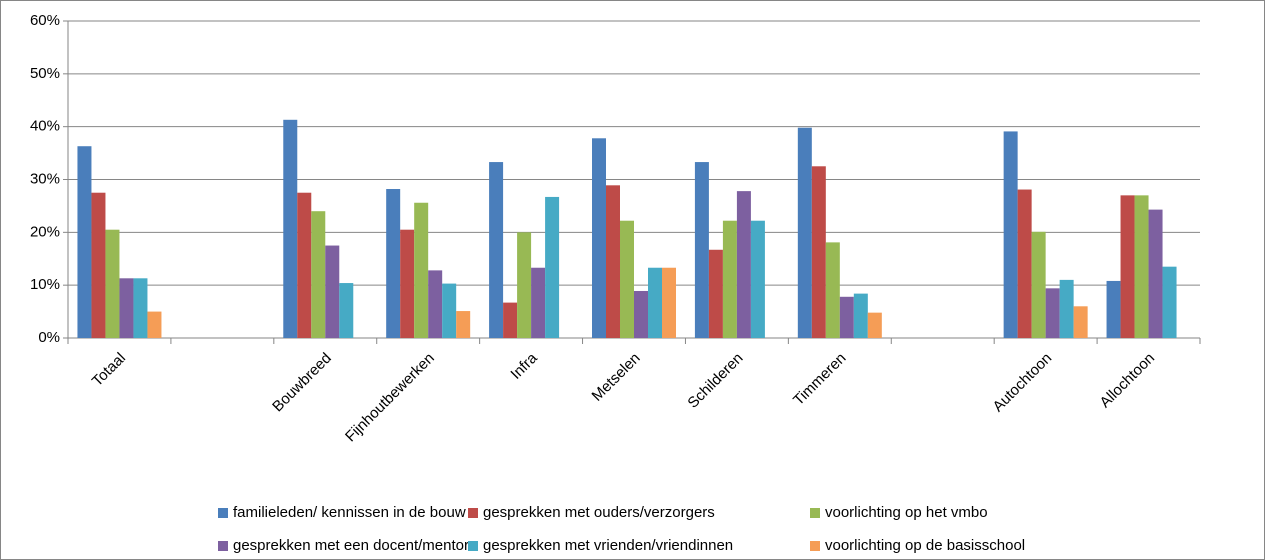 Image resolution: width=1265 pixels, height=560 pixels. What do you see at coordinates (925, 545) in the screenshot?
I see `legend-label: voorlichting op de basisschool` at bounding box center [925, 545].